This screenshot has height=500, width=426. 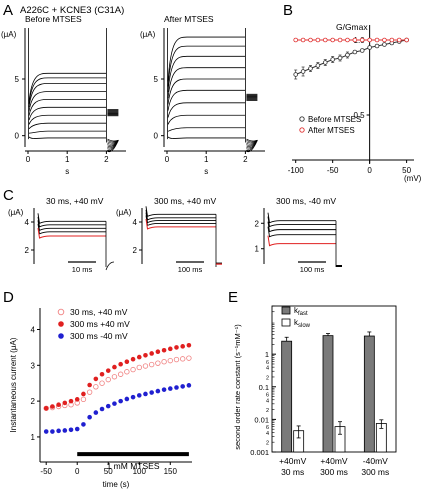 I want to click on panel-a-xtick-label-1: 0, so click(x=167, y=159).